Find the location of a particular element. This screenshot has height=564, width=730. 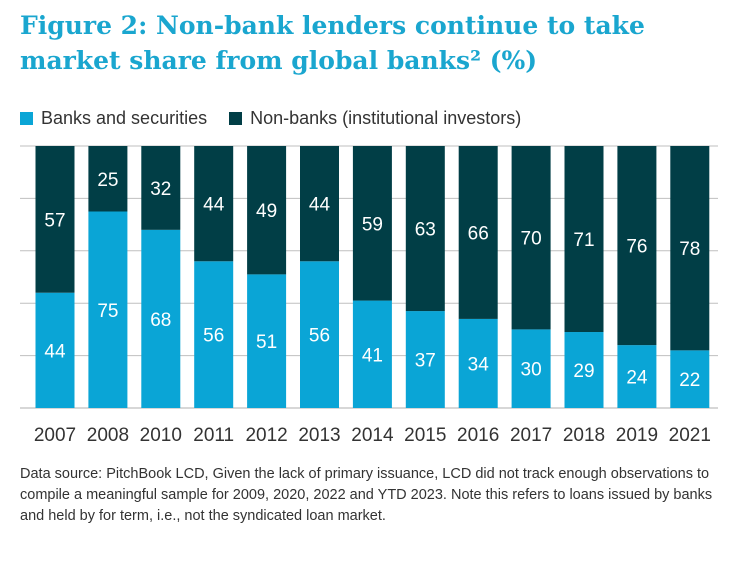

bar-banks-2014 is located at coordinates (372, 354).